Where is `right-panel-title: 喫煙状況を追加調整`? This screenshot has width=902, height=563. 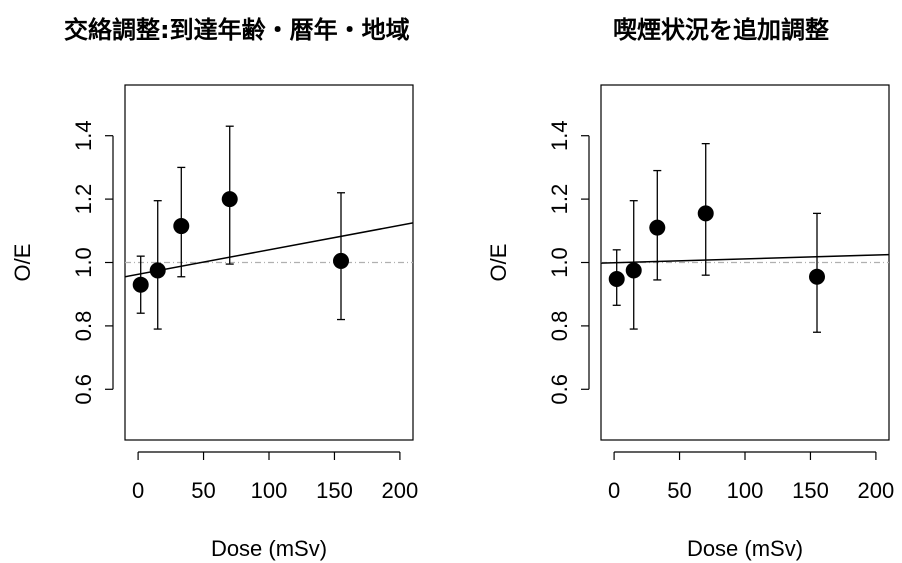
right-panel-title: 喫煙状況を追加調整 is located at coordinates (721, 30).